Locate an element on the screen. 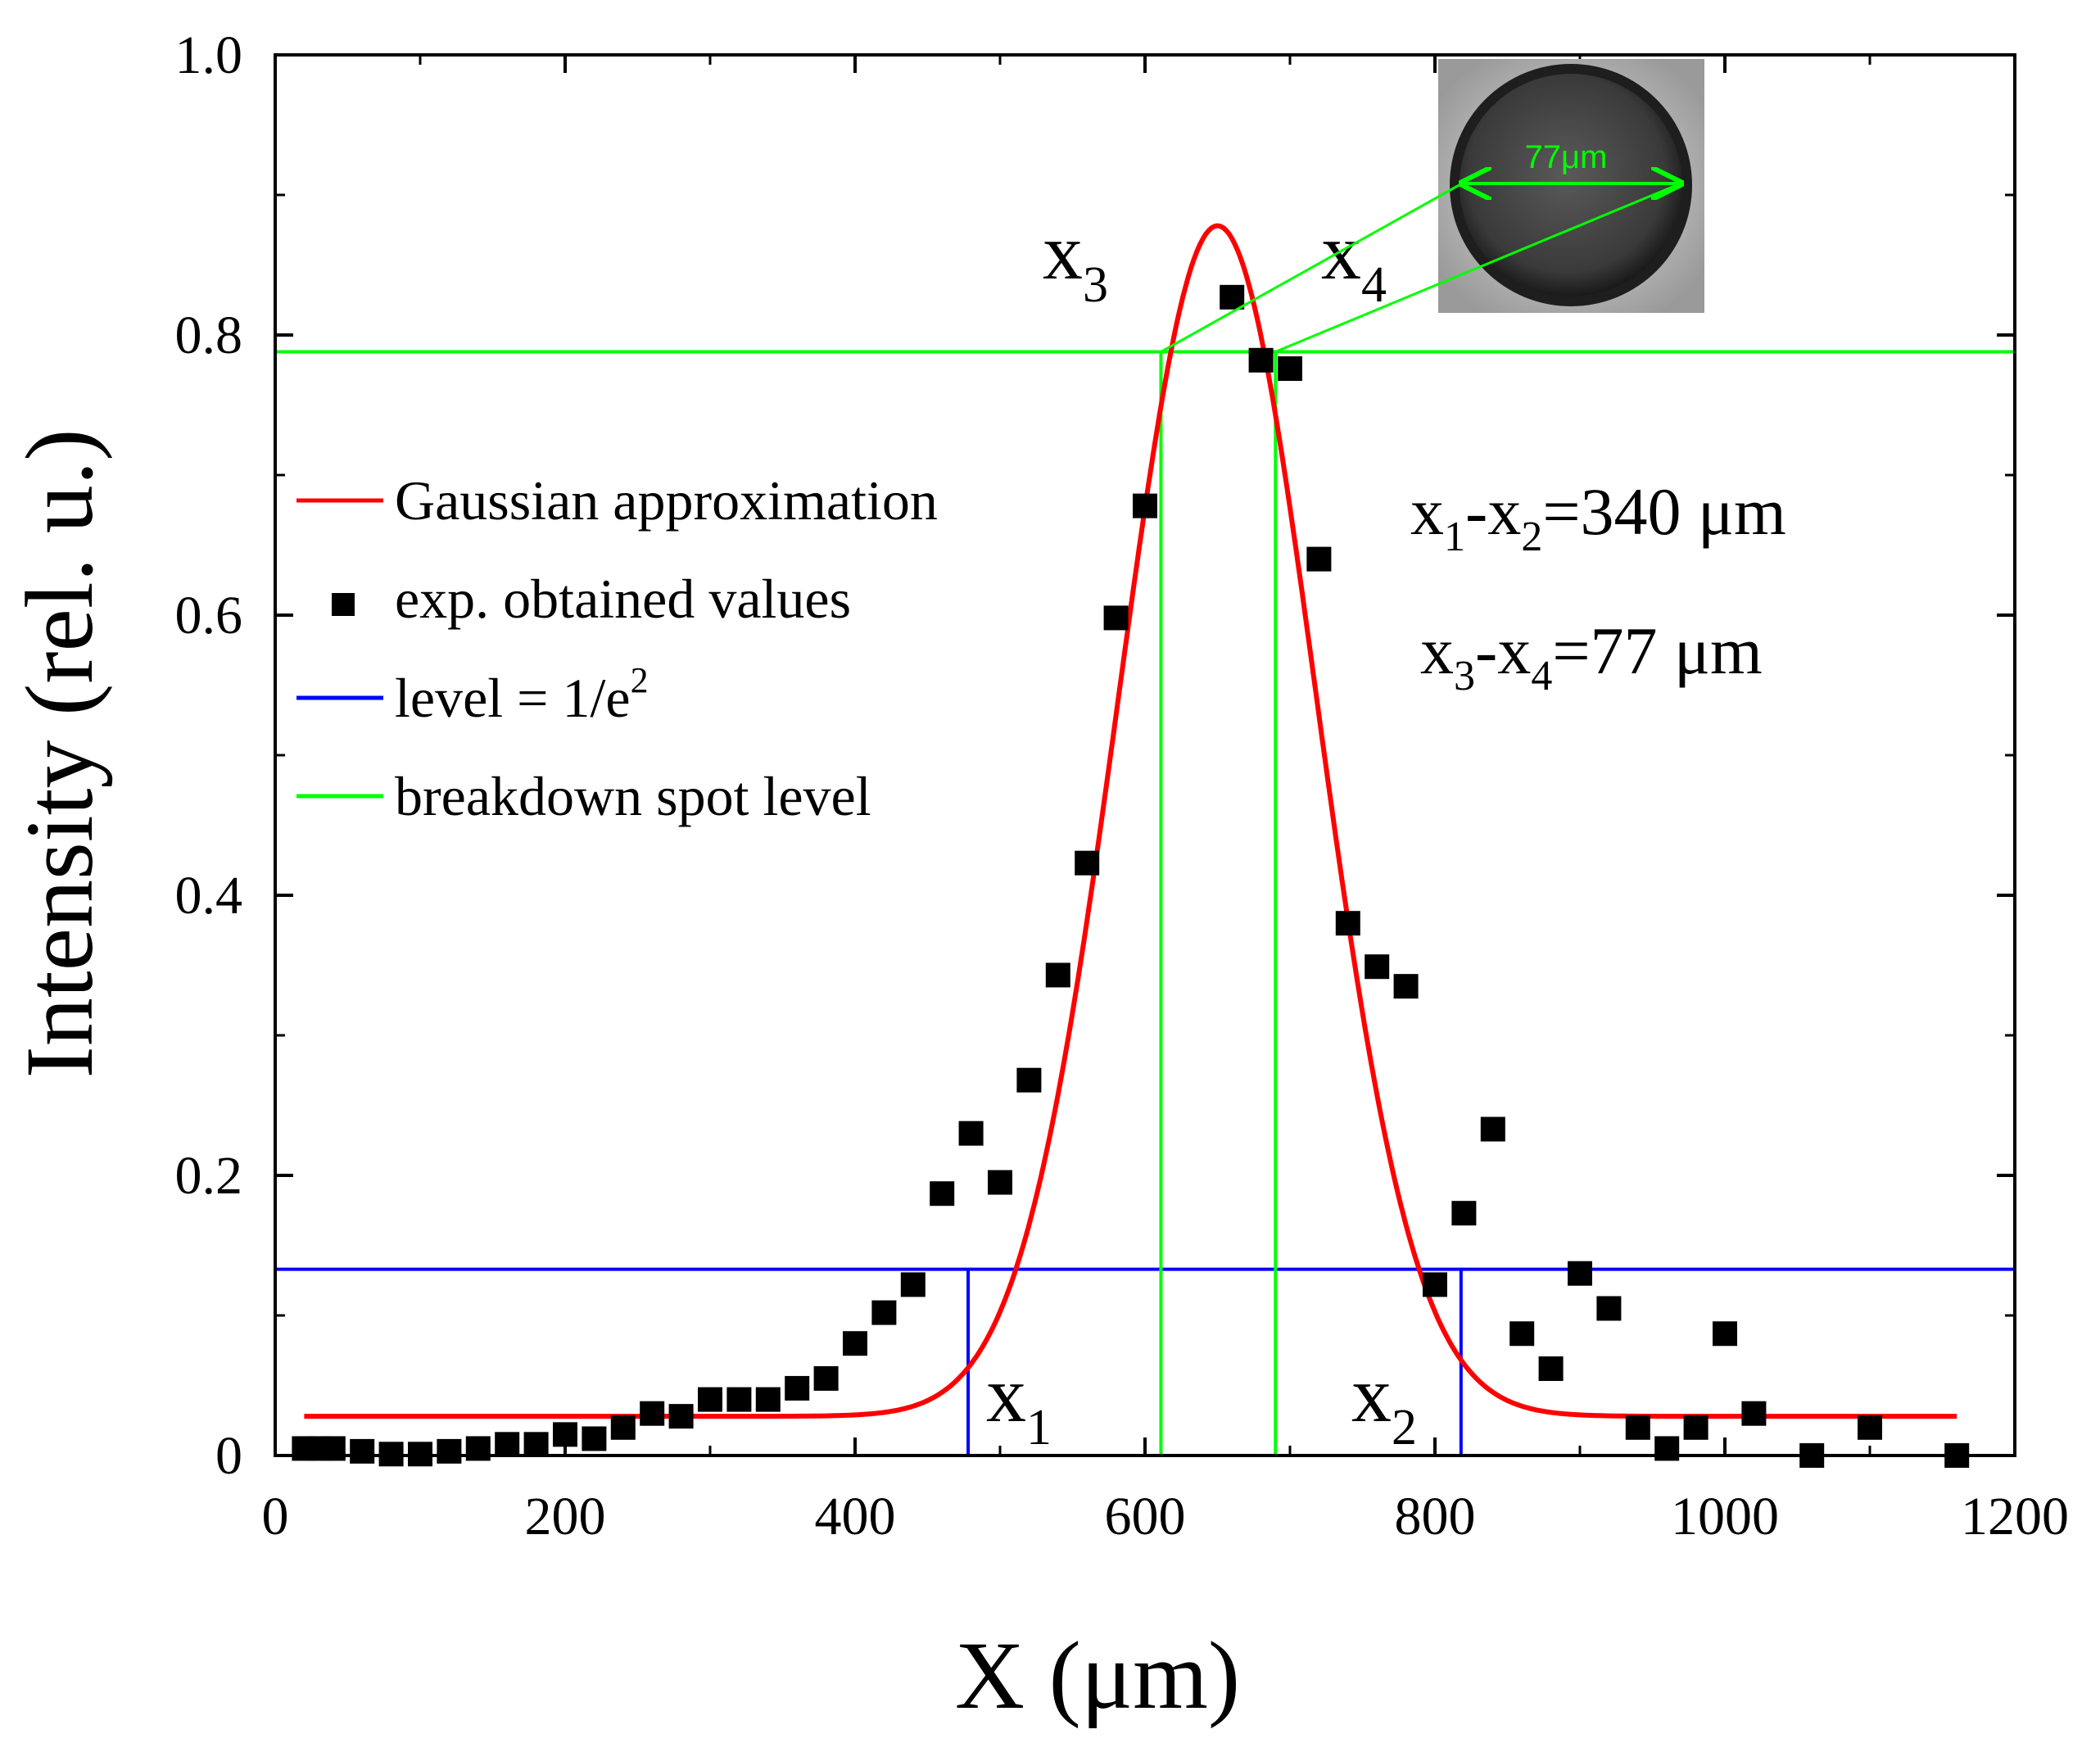 The width and height of the screenshot is (2100, 1743). result2-a: x is located at coordinates (1437, 650).